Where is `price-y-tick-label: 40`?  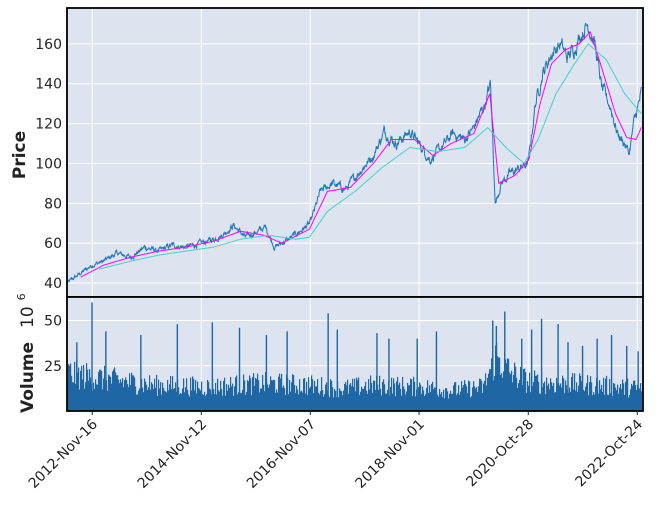 price-y-tick-label: 40 is located at coordinates (53, 284).